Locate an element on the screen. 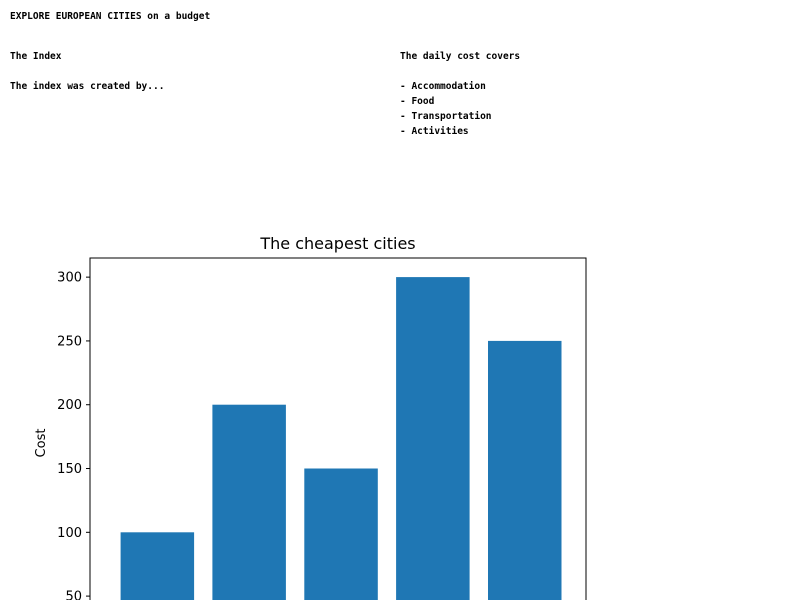 The height and width of the screenshot is (600, 800). index-heading: The Index is located at coordinates (36, 56).